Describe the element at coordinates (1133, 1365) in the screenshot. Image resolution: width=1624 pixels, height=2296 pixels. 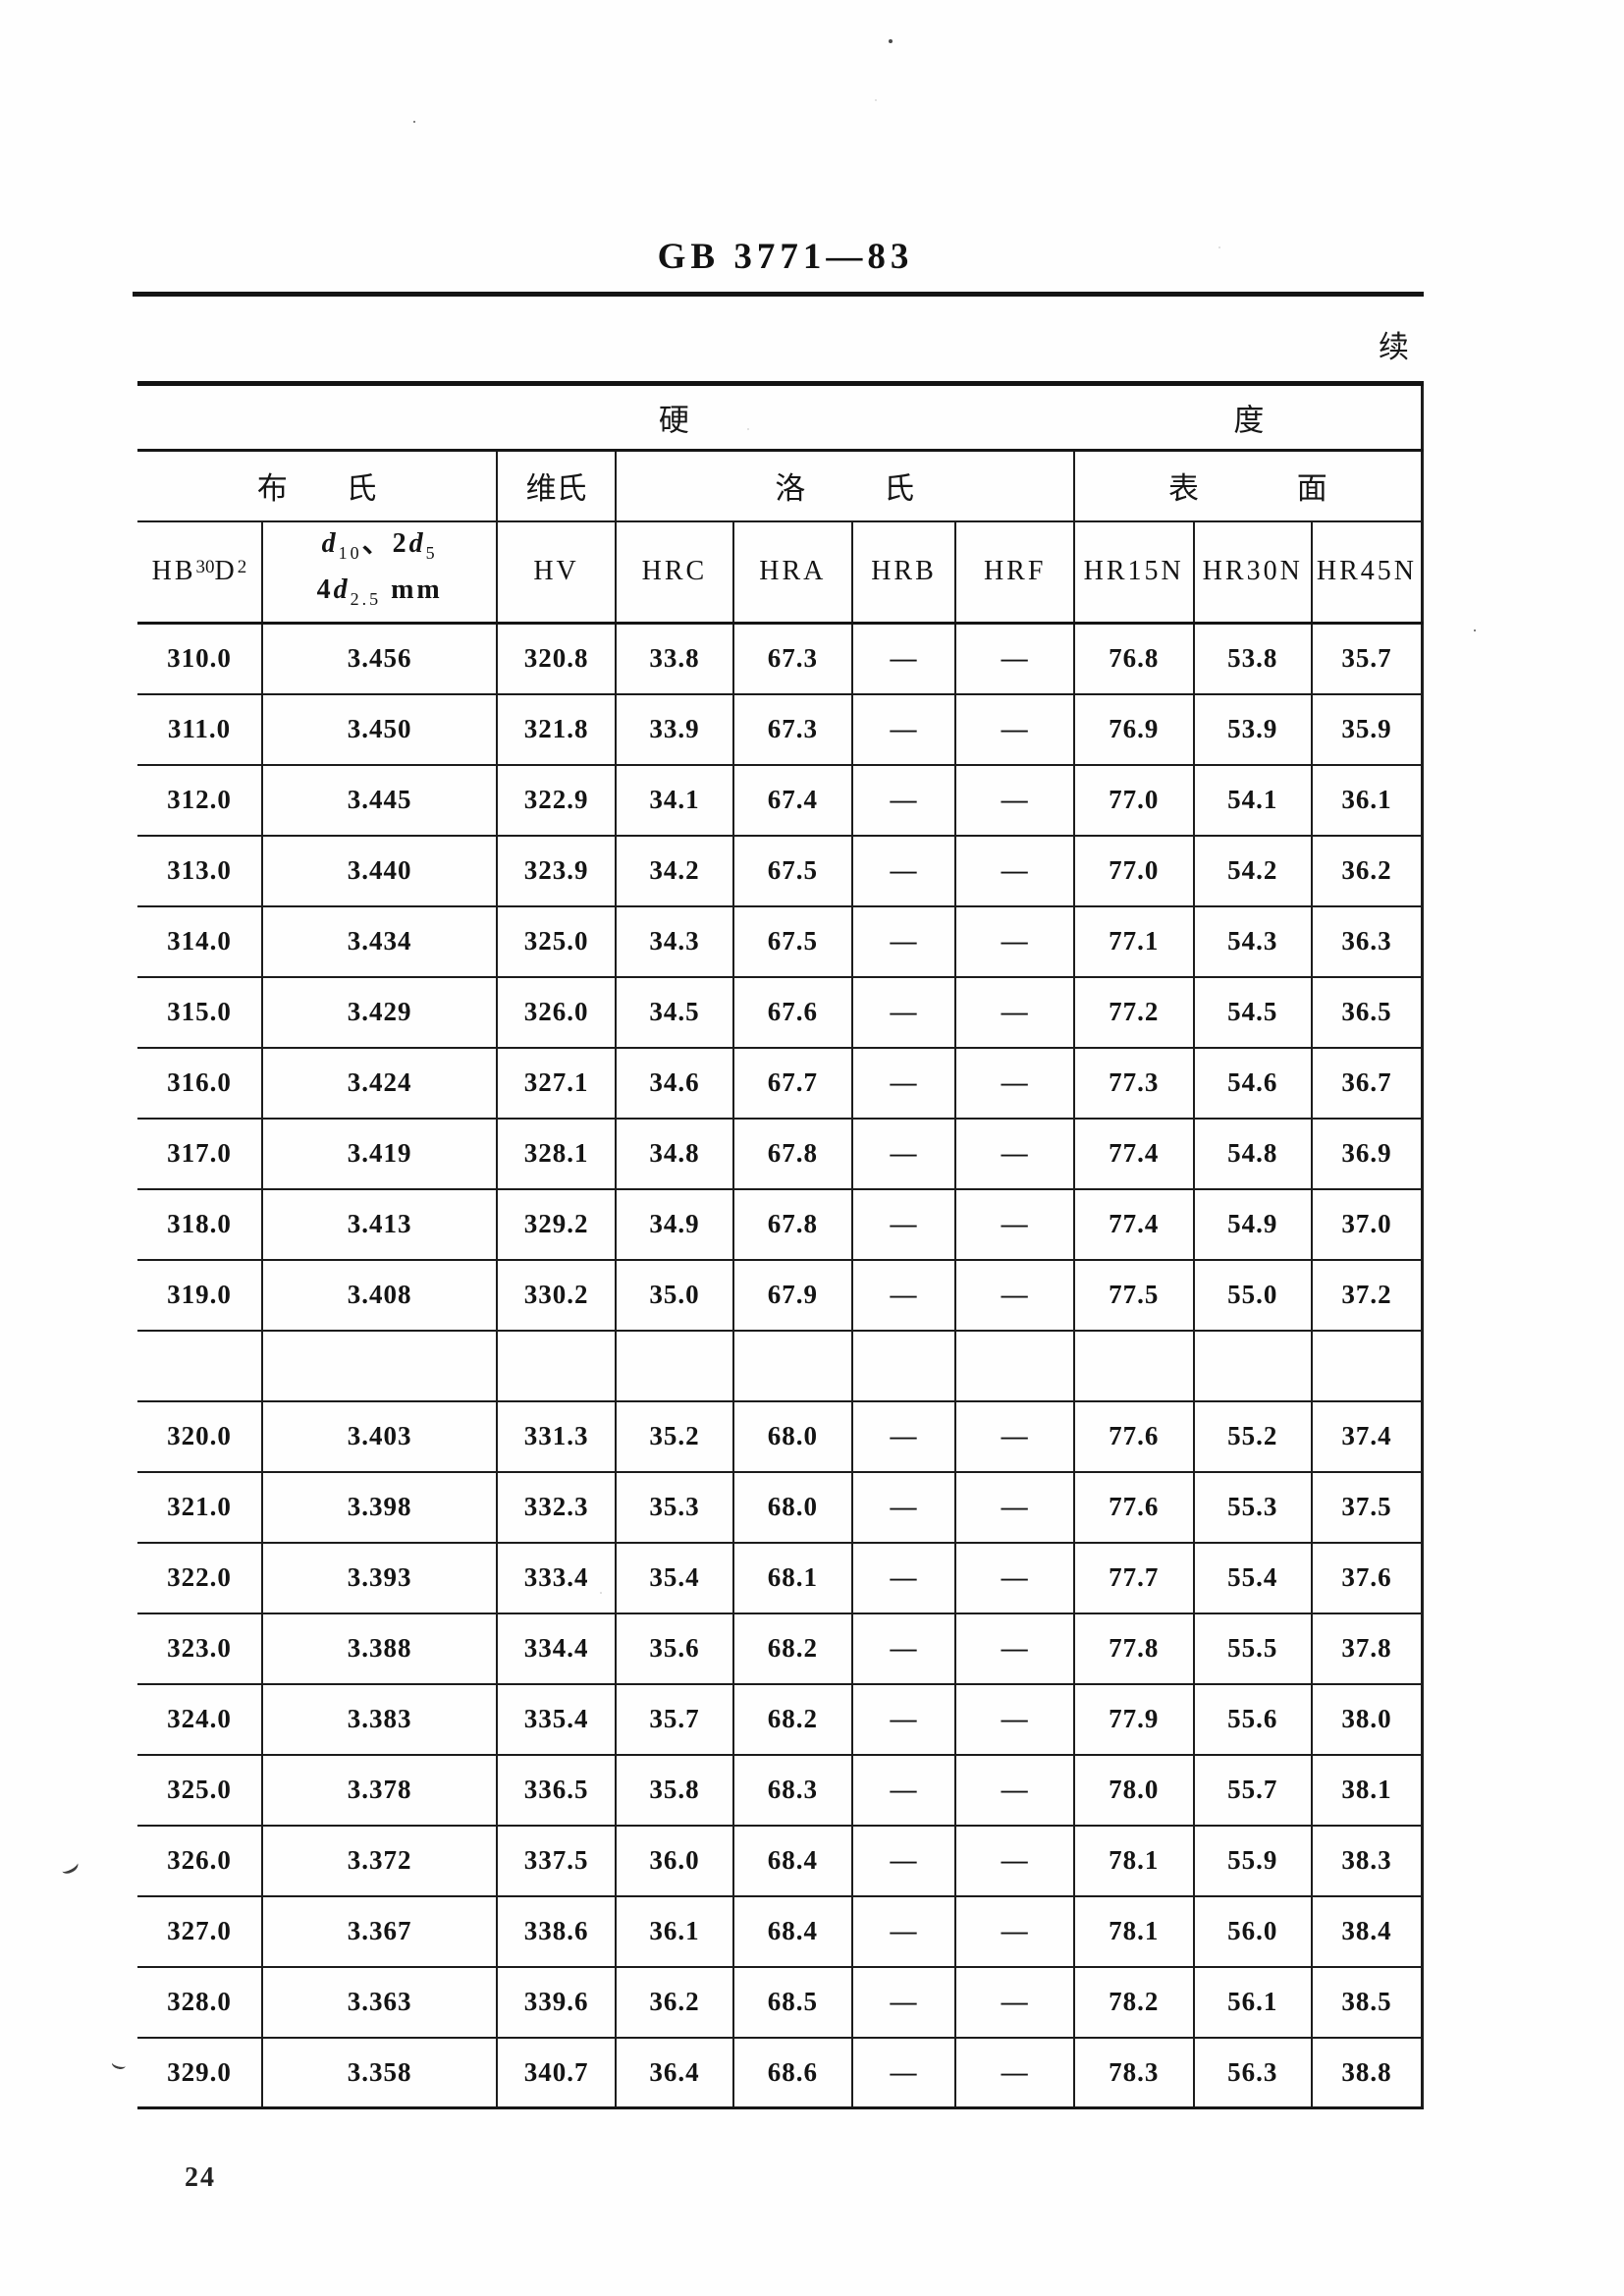
I see `cell-hr15n` at that location.